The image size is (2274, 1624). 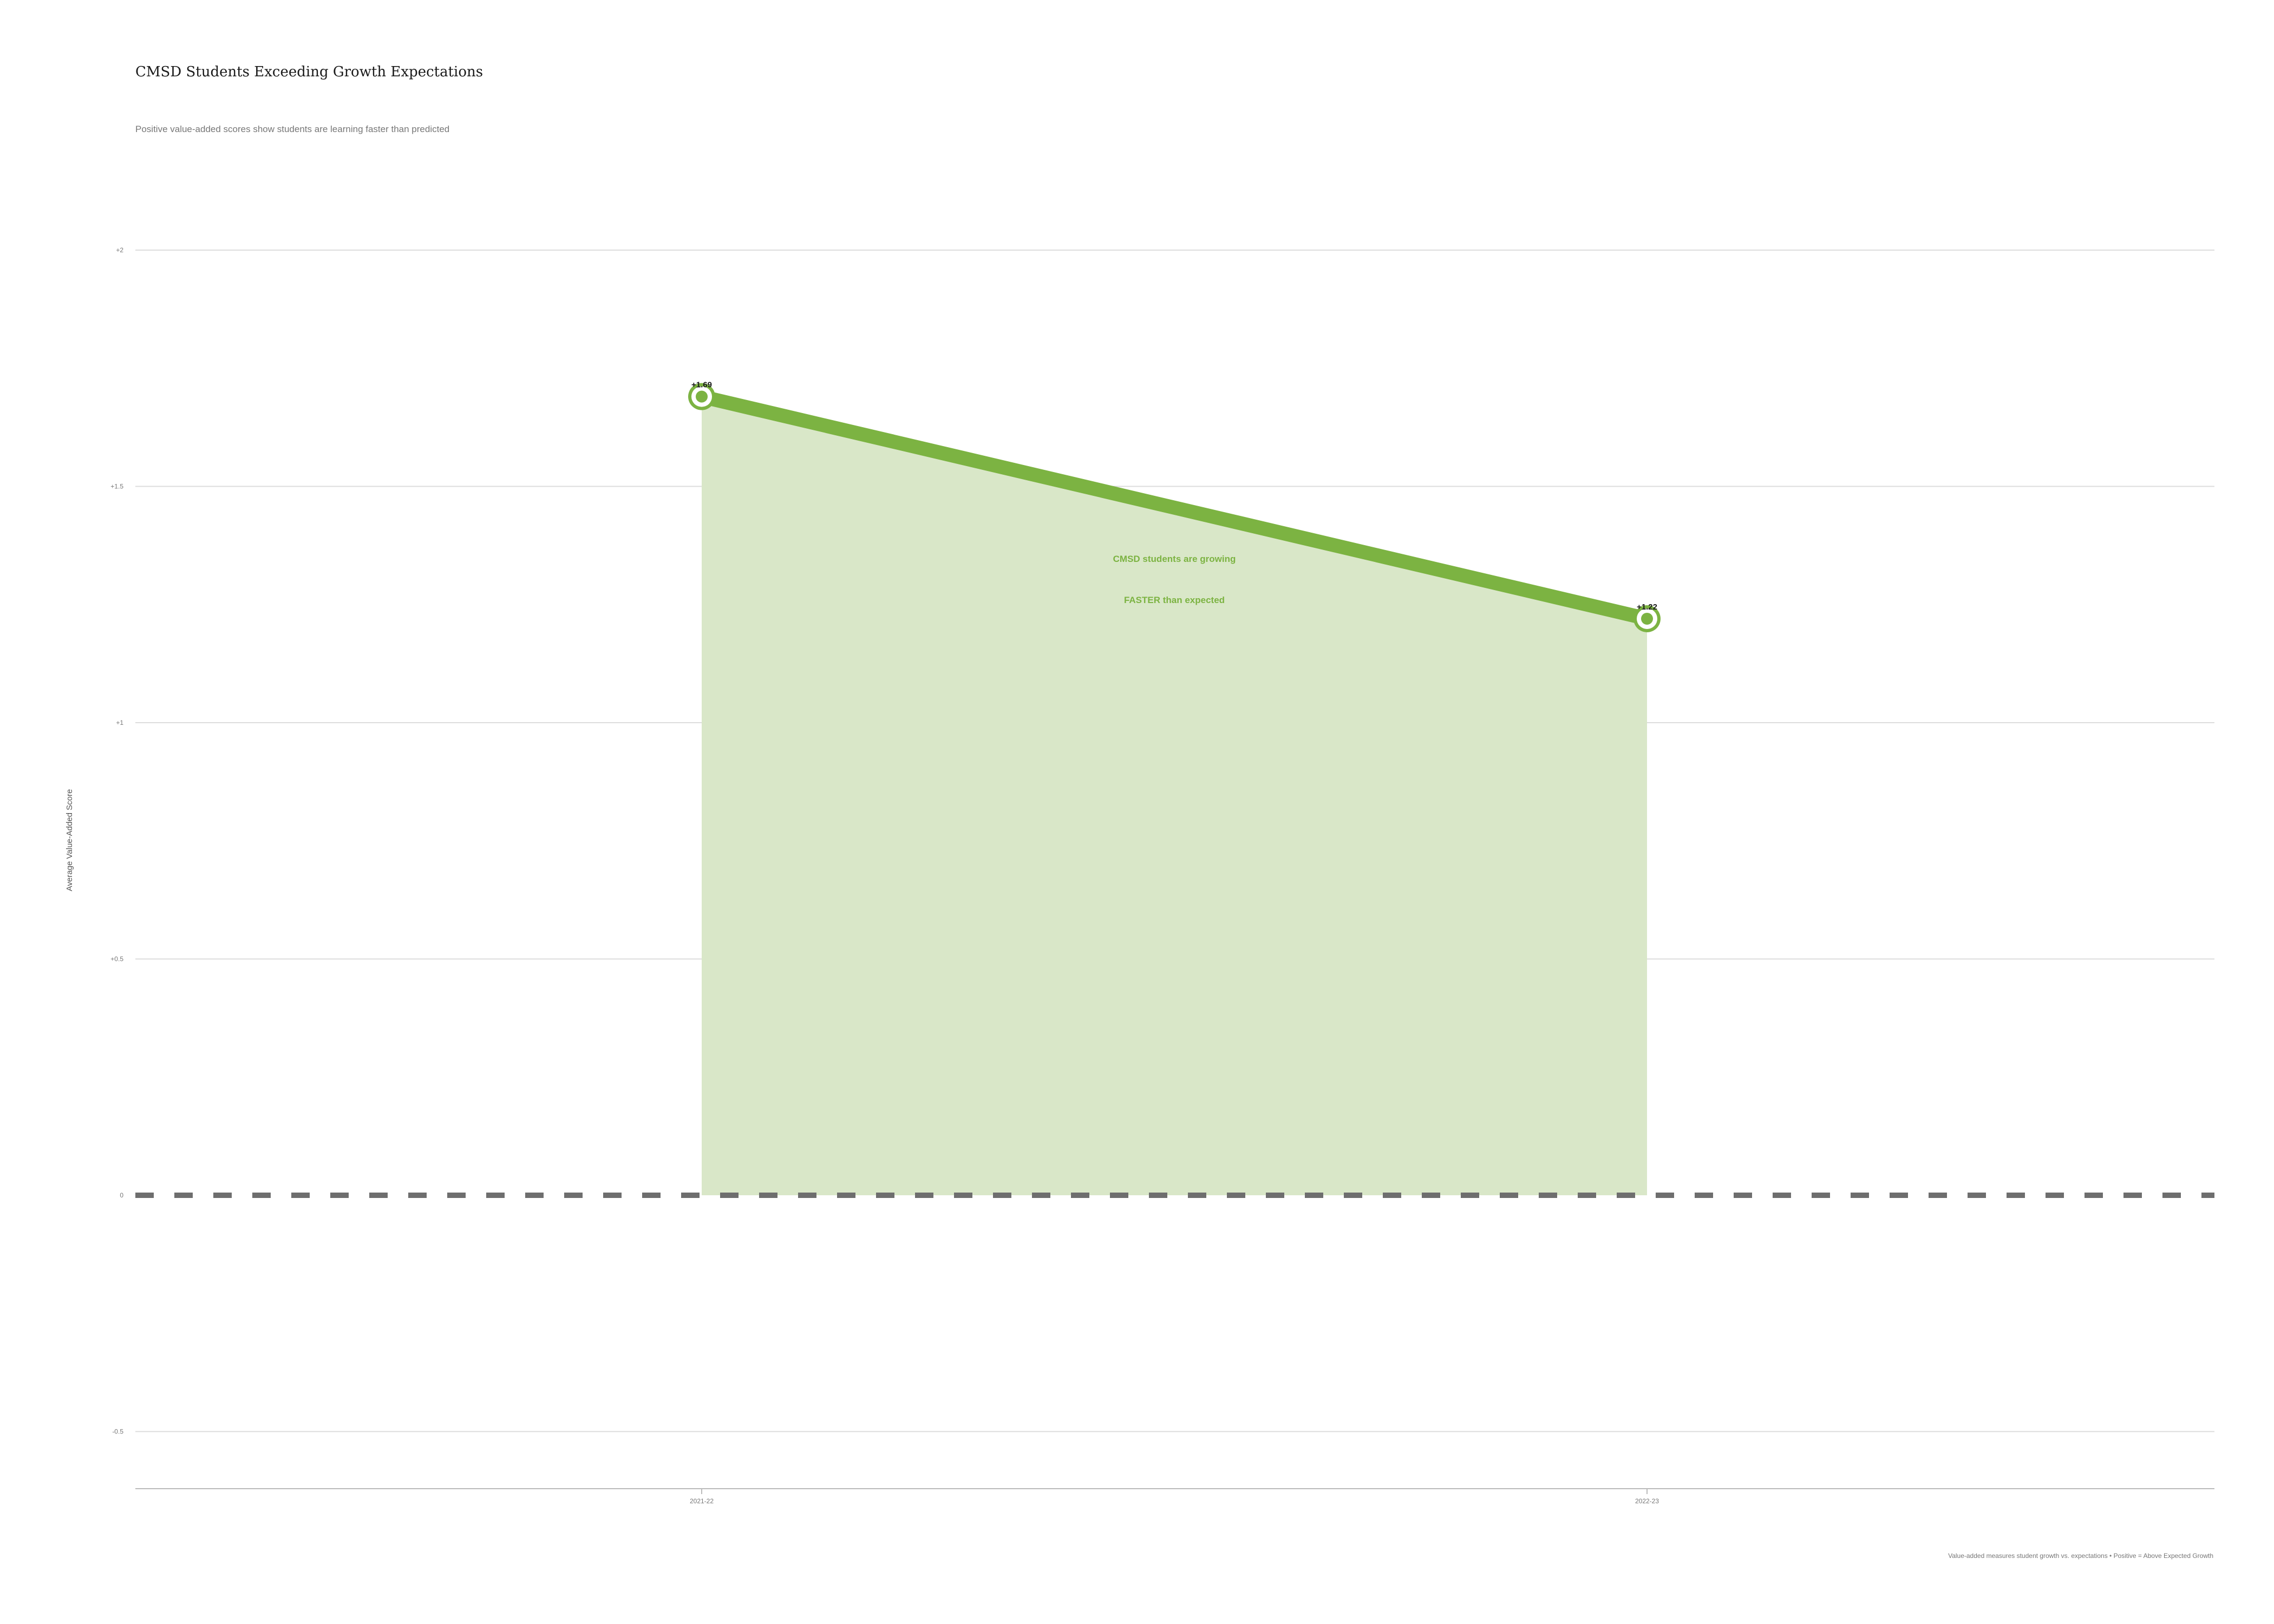 What do you see at coordinates (1647, 1501) in the screenshot?
I see `x-tick-label: 2022-23` at bounding box center [1647, 1501].